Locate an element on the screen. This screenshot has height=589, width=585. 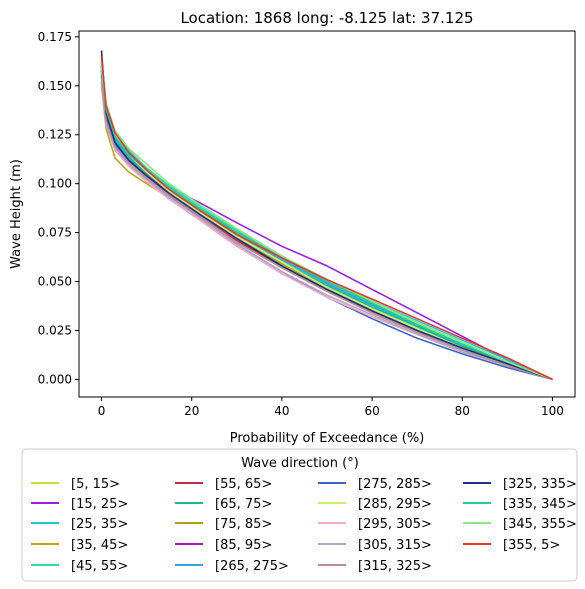
legend-label: [265, 275> is located at coordinates (252, 566).